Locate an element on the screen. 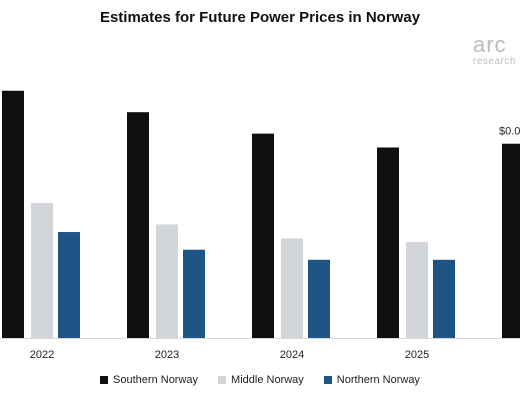 This screenshot has width=520, height=400. legend-label: Middle Norway is located at coordinates (267, 380).